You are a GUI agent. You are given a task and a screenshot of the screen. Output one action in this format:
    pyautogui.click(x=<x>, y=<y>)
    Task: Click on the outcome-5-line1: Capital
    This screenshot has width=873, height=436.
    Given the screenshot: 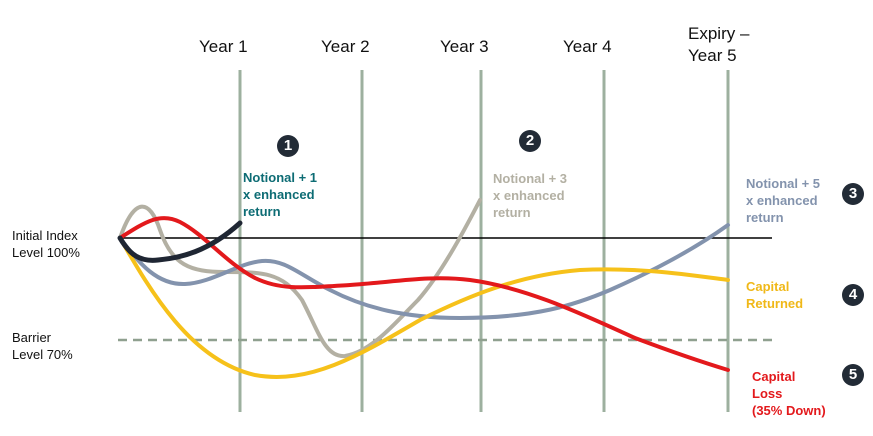 What is the action you would take?
    pyautogui.click(x=774, y=376)
    